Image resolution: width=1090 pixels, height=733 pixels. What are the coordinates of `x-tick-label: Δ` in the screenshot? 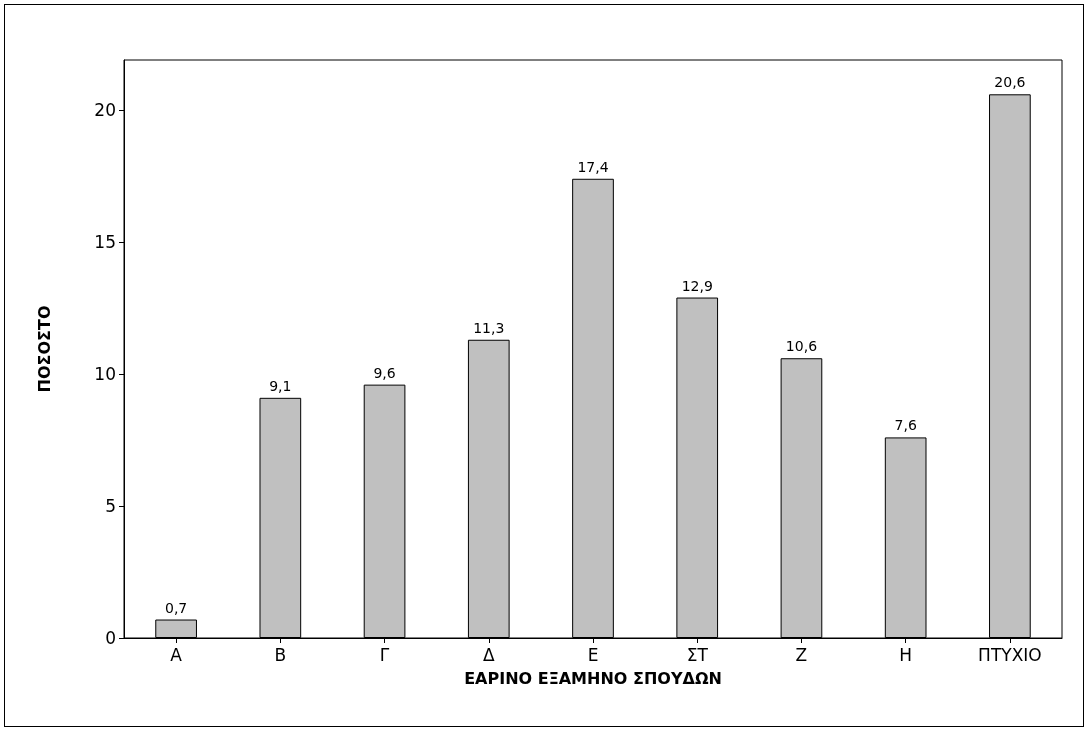 It's located at (488, 654).